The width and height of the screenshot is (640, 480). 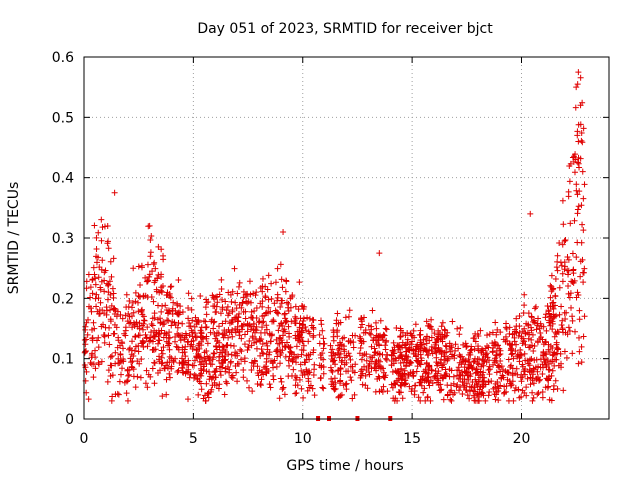 What do you see at coordinates (580, 105) in the screenshot?
I see `data-point-outlier` at bounding box center [580, 105].